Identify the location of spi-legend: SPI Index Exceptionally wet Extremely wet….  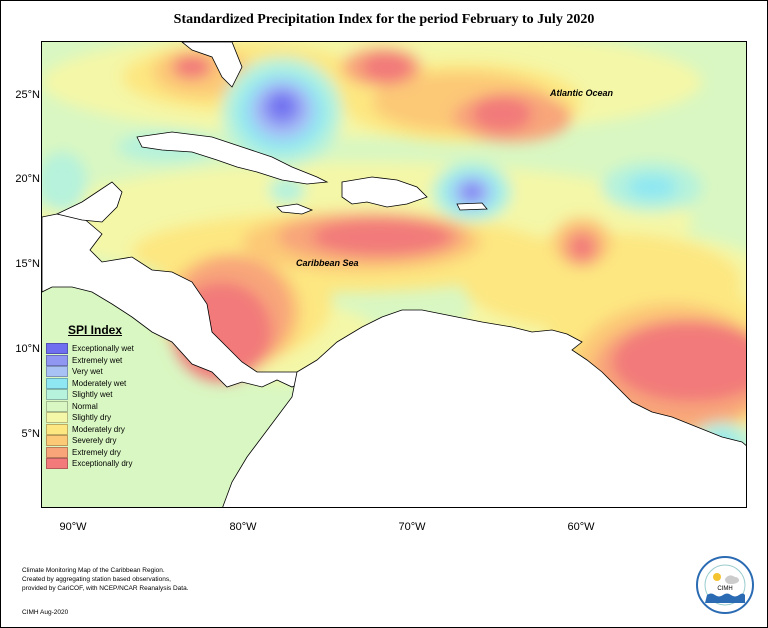
(101, 396).